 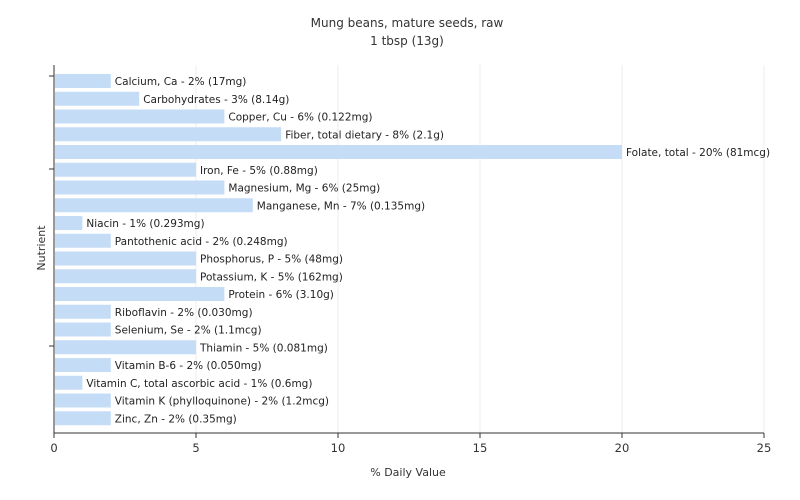 What do you see at coordinates (300, 118) in the screenshot?
I see `bar-label: Copper, Cu - 6% (0.122mg)` at bounding box center [300, 118].